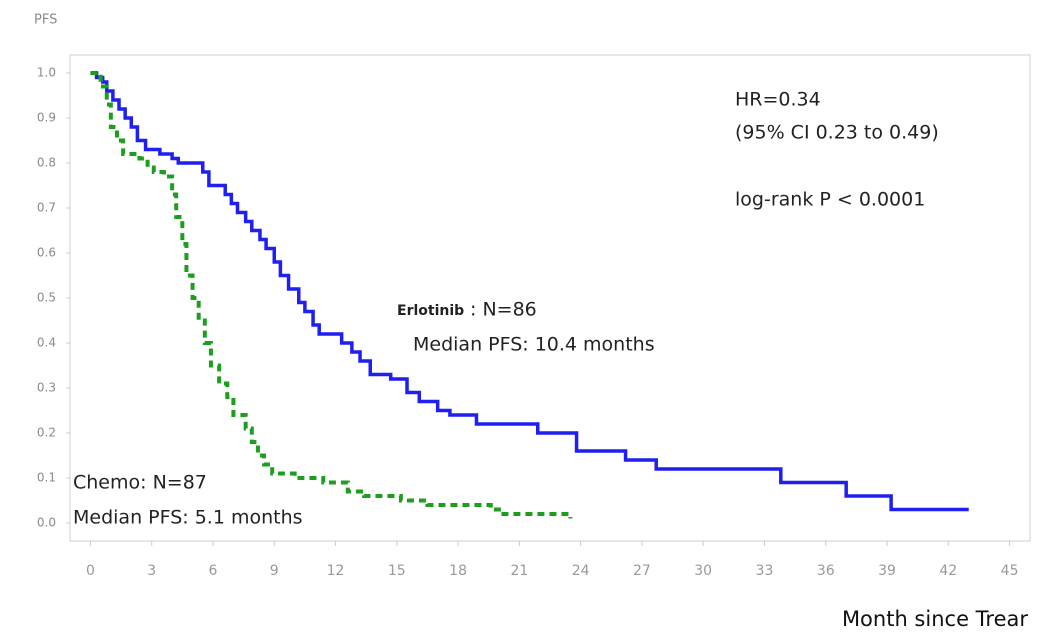 The height and width of the screenshot is (632, 1042). Describe the element at coordinates (46, 208) in the screenshot. I see `y-tick-label: 0.7` at that location.